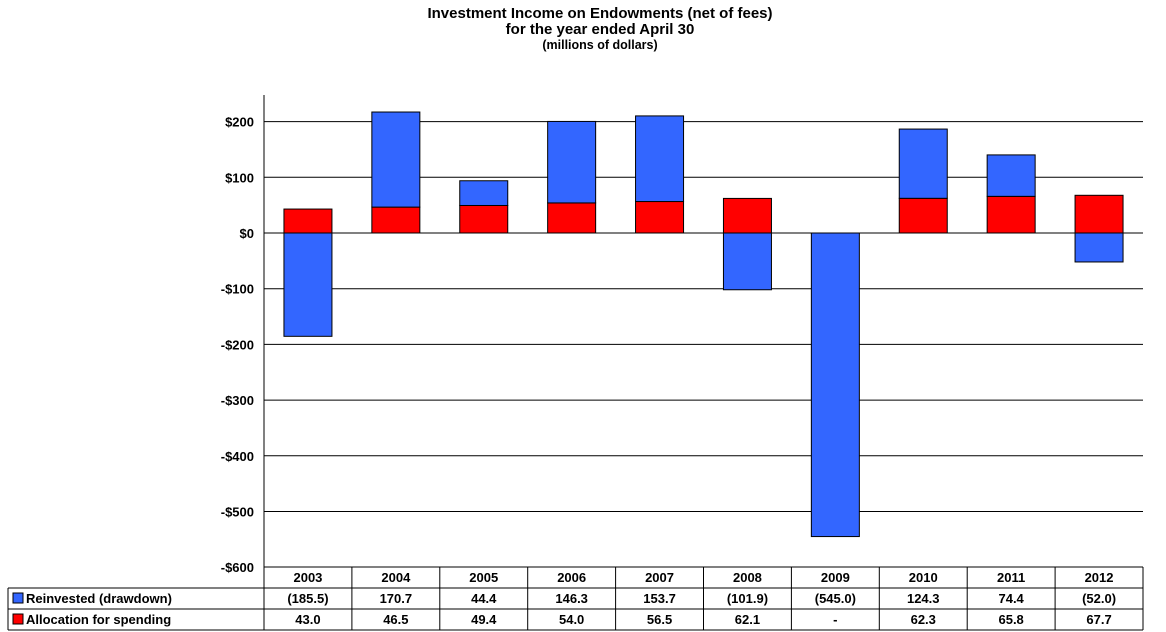 This screenshot has width=1166, height=632. Describe the element at coordinates (308, 221) in the screenshot. I see `bar-allocation-2003` at that location.